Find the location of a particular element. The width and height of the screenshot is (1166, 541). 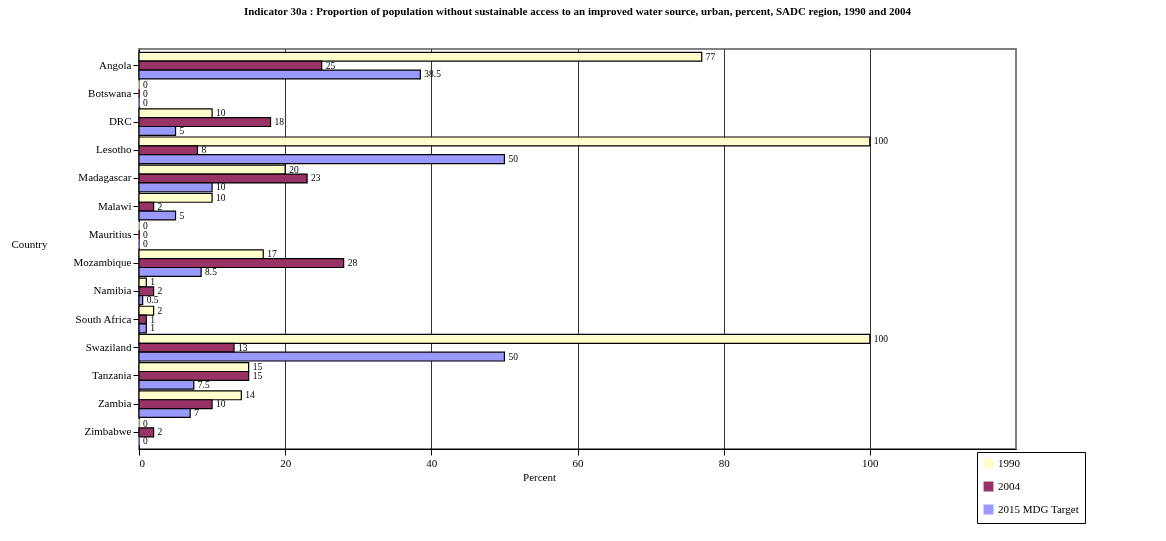

x-axis-title: Percent is located at coordinates (539, 476).